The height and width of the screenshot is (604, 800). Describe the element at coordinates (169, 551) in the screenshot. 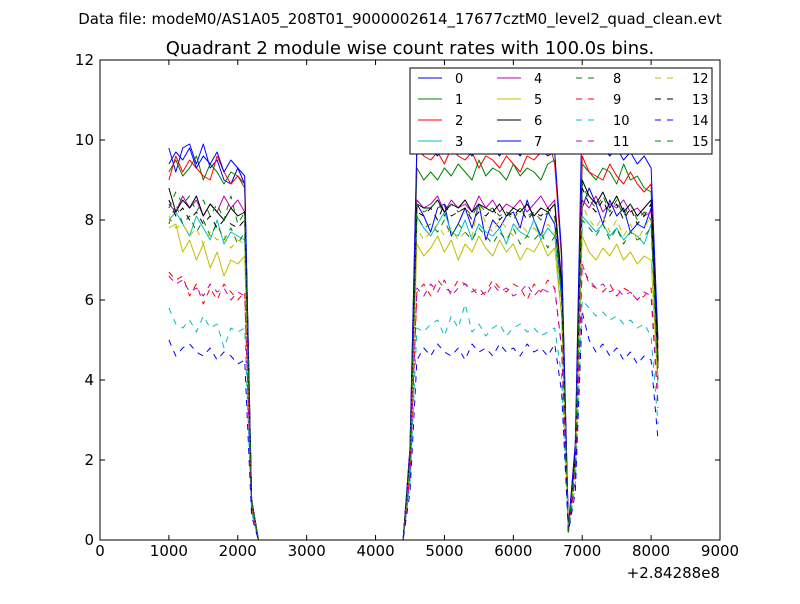

I see `x-tick-label: 1000` at that location.